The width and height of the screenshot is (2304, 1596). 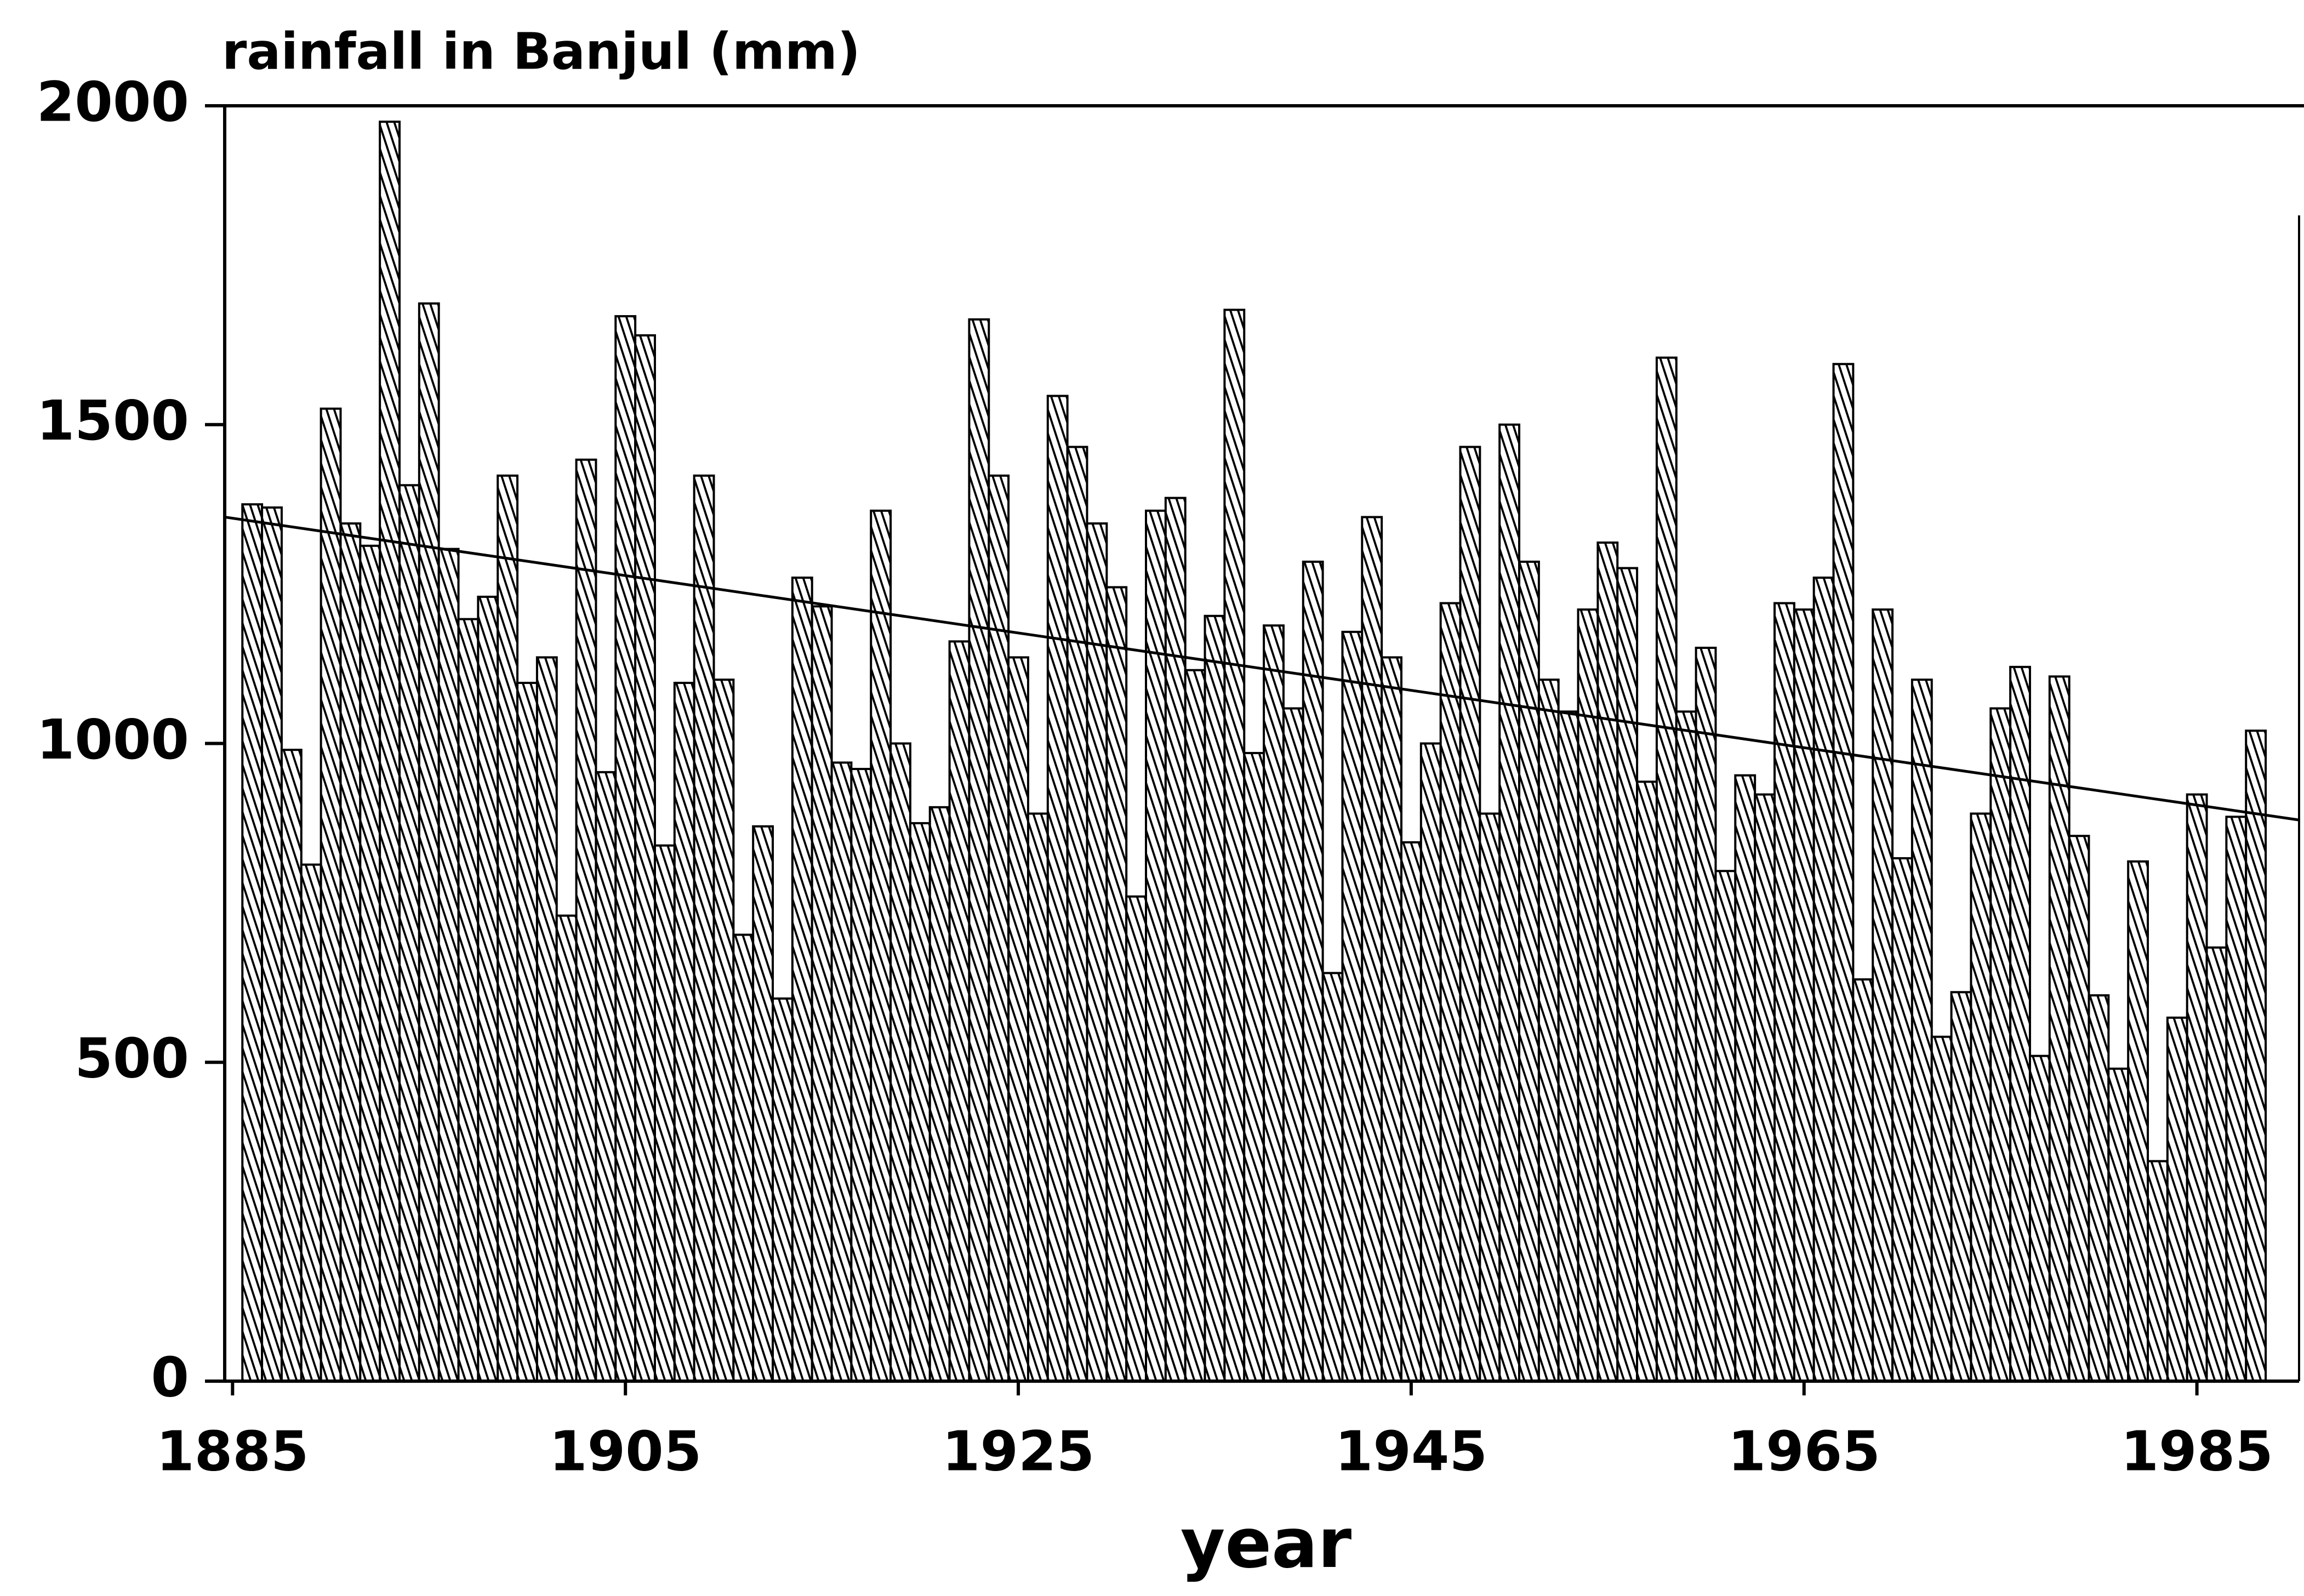 What do you see at coordinates (1411, 1451) in the screenshot?
I see `x-tick-label: 1945` at bounding box center [1411, 1451].